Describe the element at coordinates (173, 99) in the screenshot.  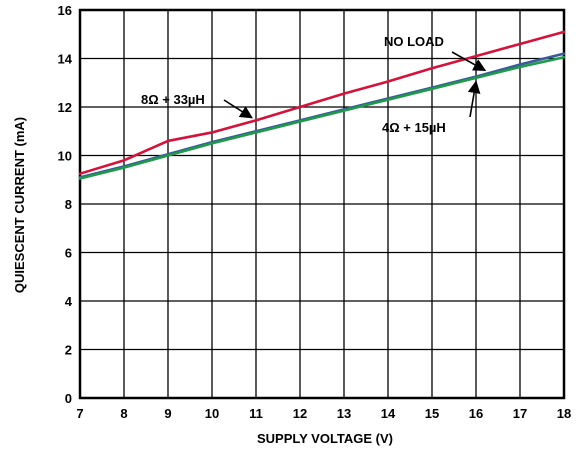
I see `annotation-label: 8Ω + 33µH` at that location.